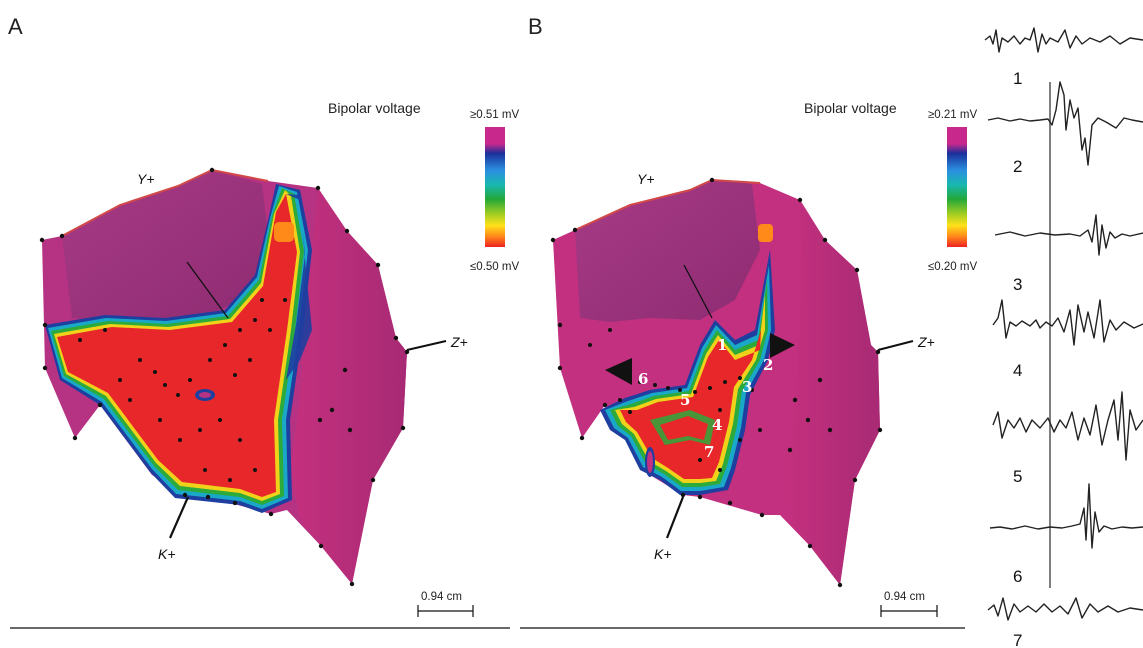  Describe the element at coordinates (1017, 370) in the screenshot. I see `electrogram-label-4: 4` at that location.